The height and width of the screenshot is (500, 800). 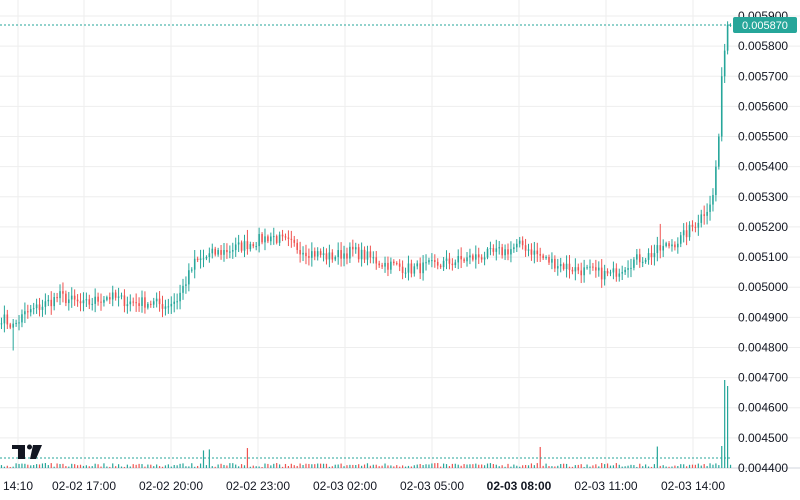 What do you see at coordinates (763, 137) in the screenshot?
I see `y-tick-label: 0.005500` at bounding box center [763, 137].